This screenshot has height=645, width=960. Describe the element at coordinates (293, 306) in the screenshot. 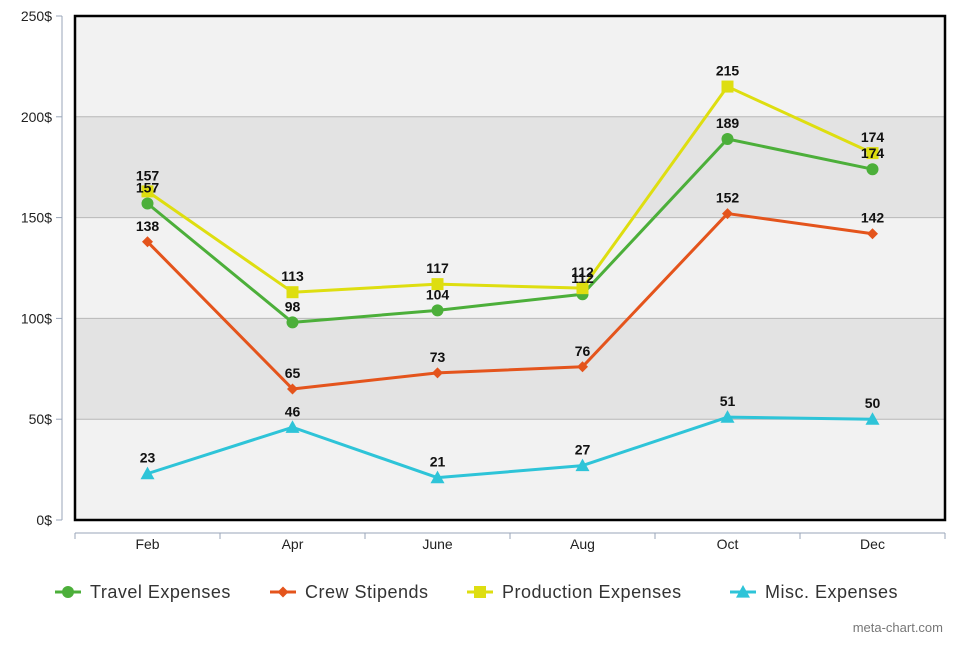

I see `data-label: 98` at that location.